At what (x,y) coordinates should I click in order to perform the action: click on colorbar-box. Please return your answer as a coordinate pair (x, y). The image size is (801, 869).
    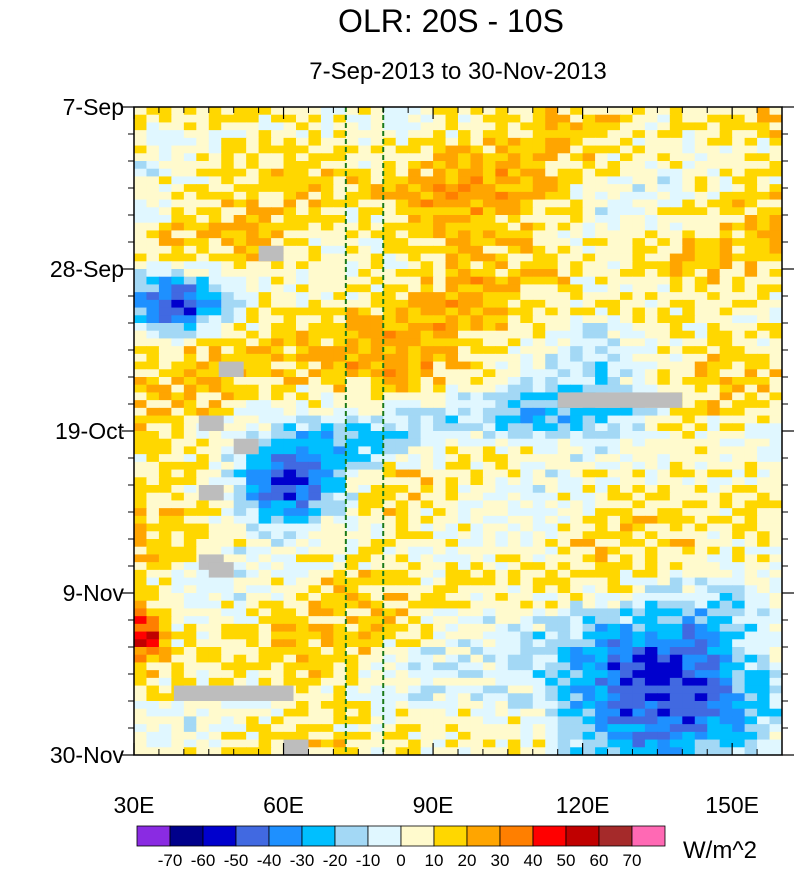
    Looking at the image, I should click on (417, 836).